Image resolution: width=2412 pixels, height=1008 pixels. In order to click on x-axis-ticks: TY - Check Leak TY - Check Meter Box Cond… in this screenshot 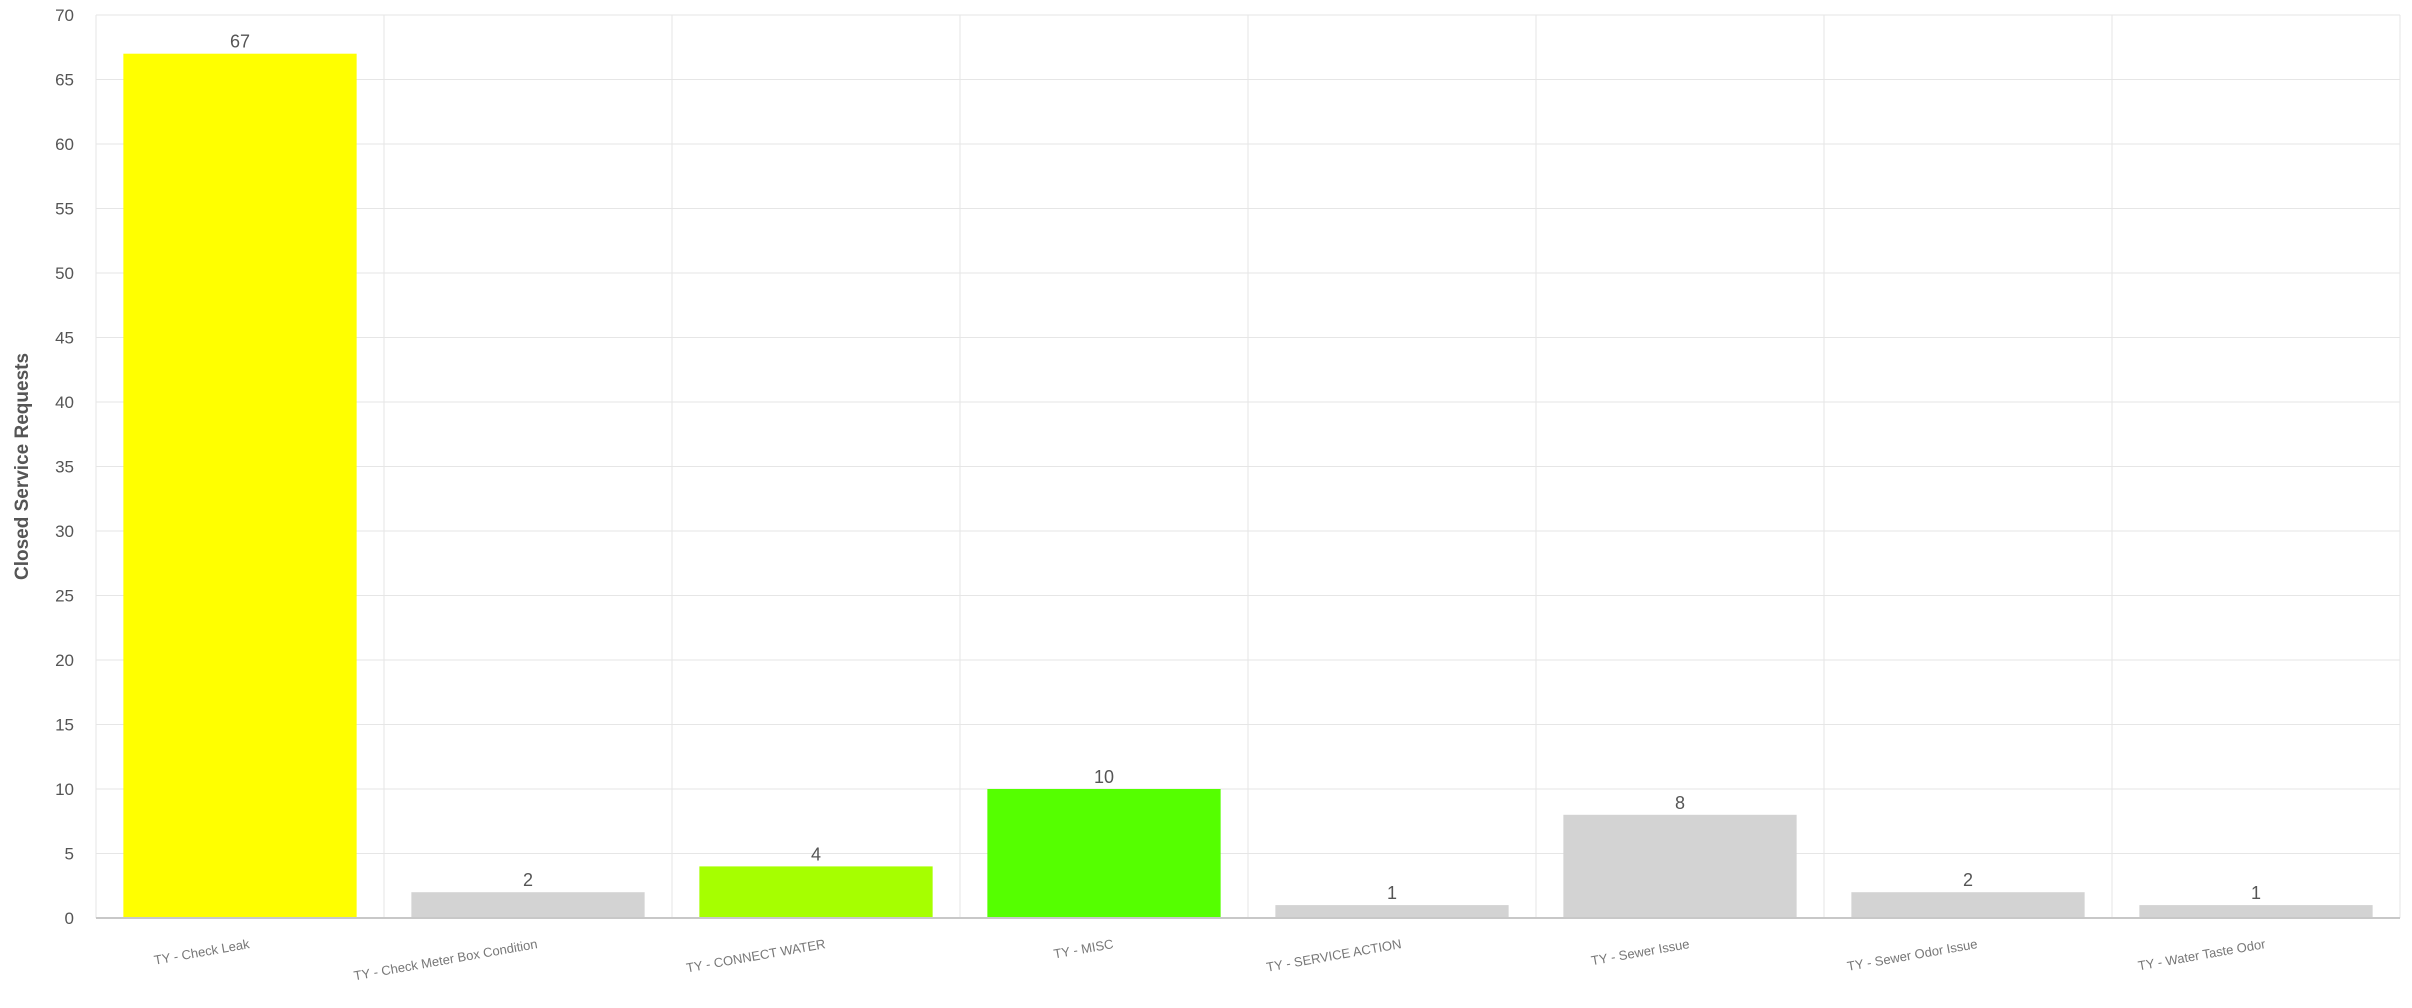, I will do `click(1210, 959)`.